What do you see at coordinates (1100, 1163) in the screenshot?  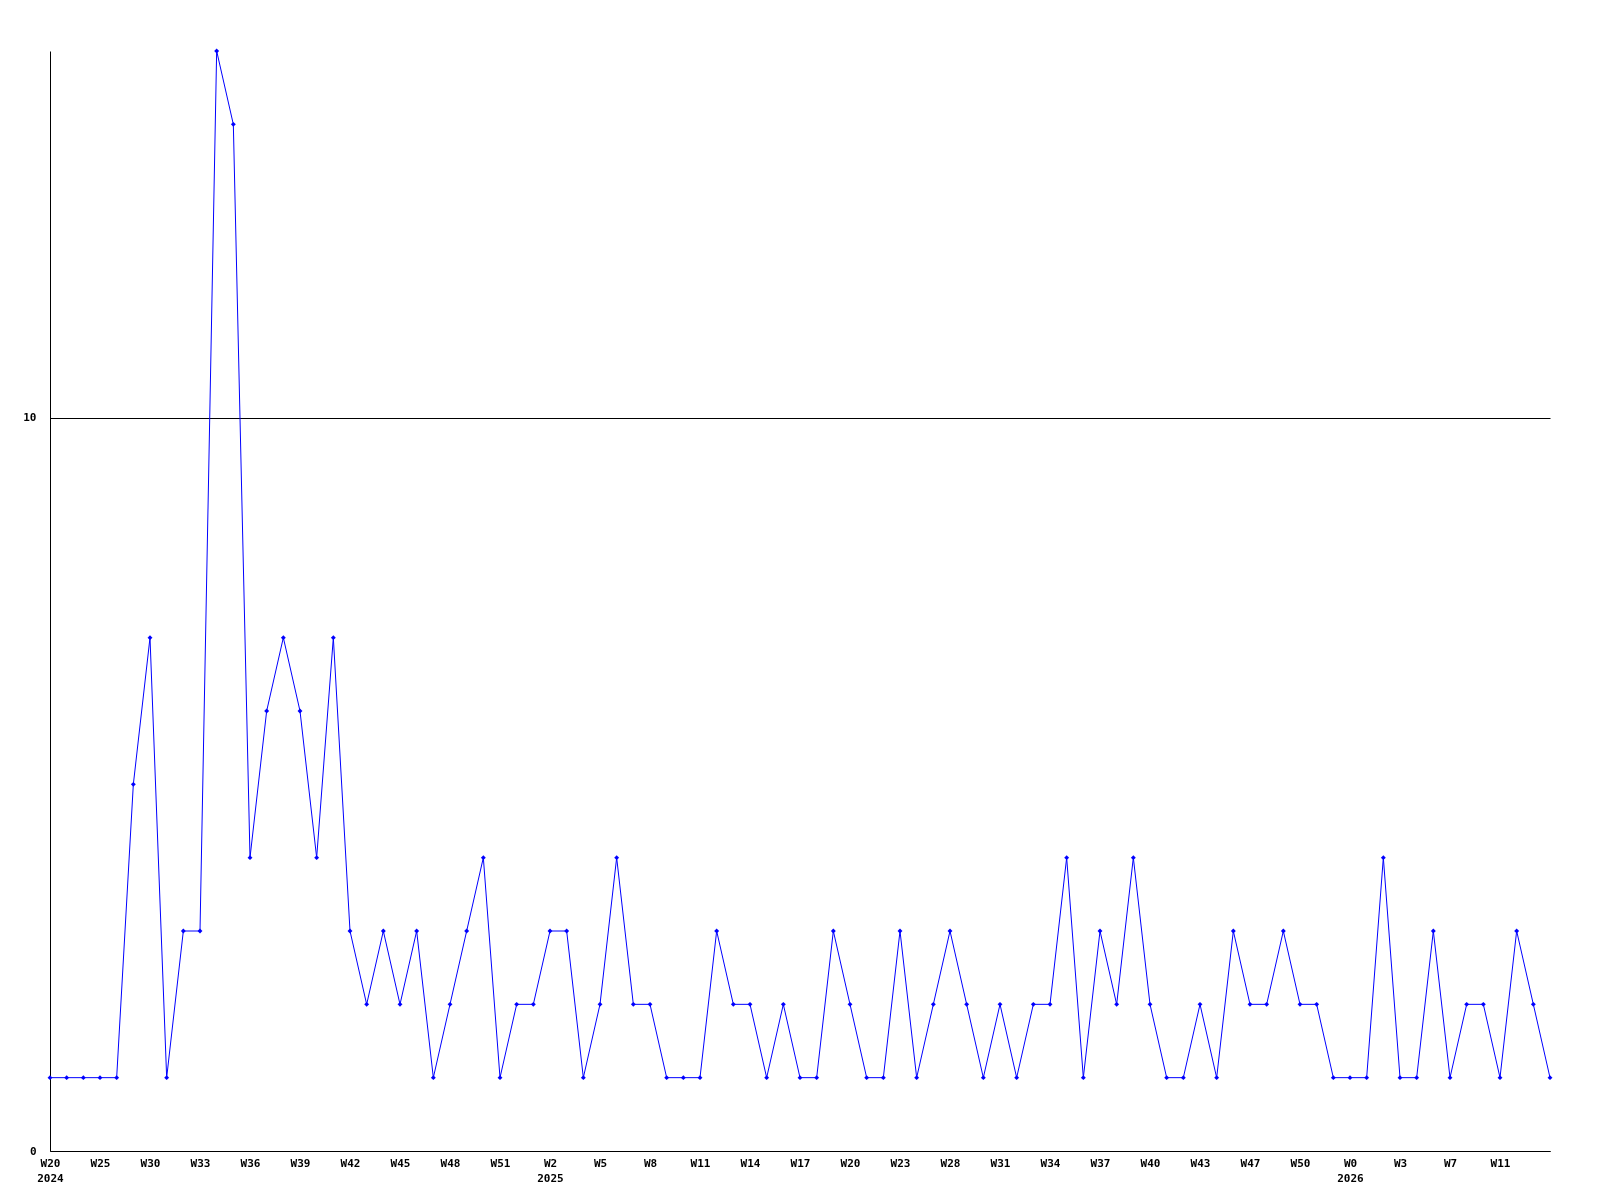 I see `x-tick-label: W37` at bounding box center [1100, 1163].